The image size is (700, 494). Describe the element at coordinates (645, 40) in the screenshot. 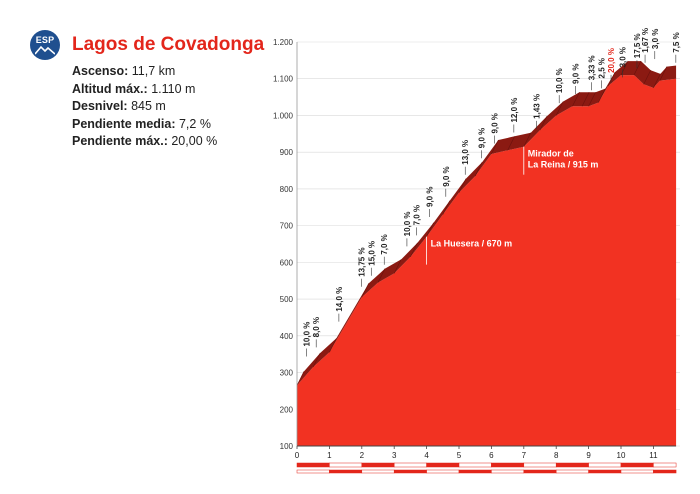

I see `gradient-text: 1,67 %` at that location.